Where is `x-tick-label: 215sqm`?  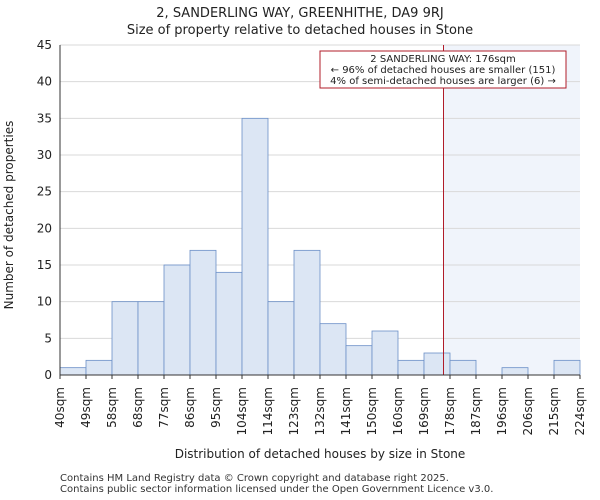 x-tick-label: 215sqm is located at coordinates (554, 411).